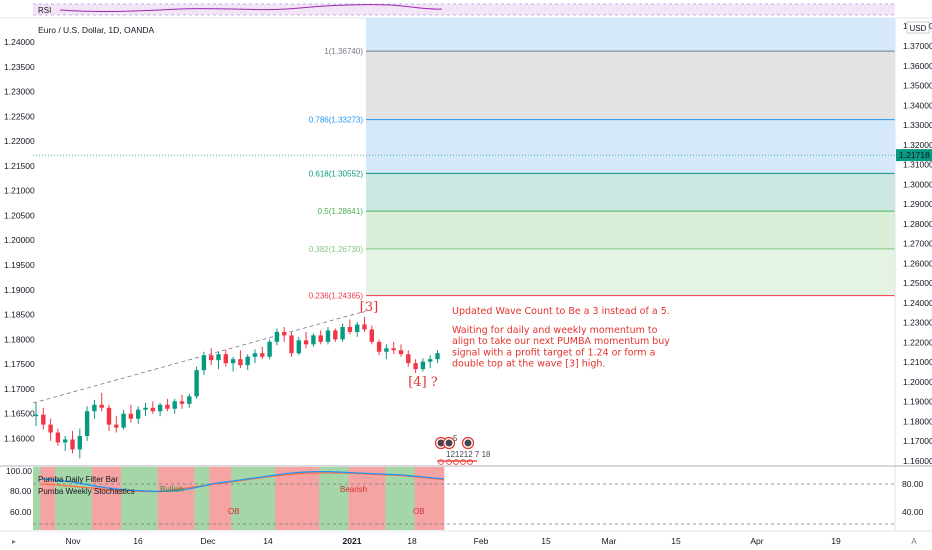 The image size is (932, 550). Describe the element at coordinates (268, 541) in the screenshot. I see `x-tick-label: 14` at that location.